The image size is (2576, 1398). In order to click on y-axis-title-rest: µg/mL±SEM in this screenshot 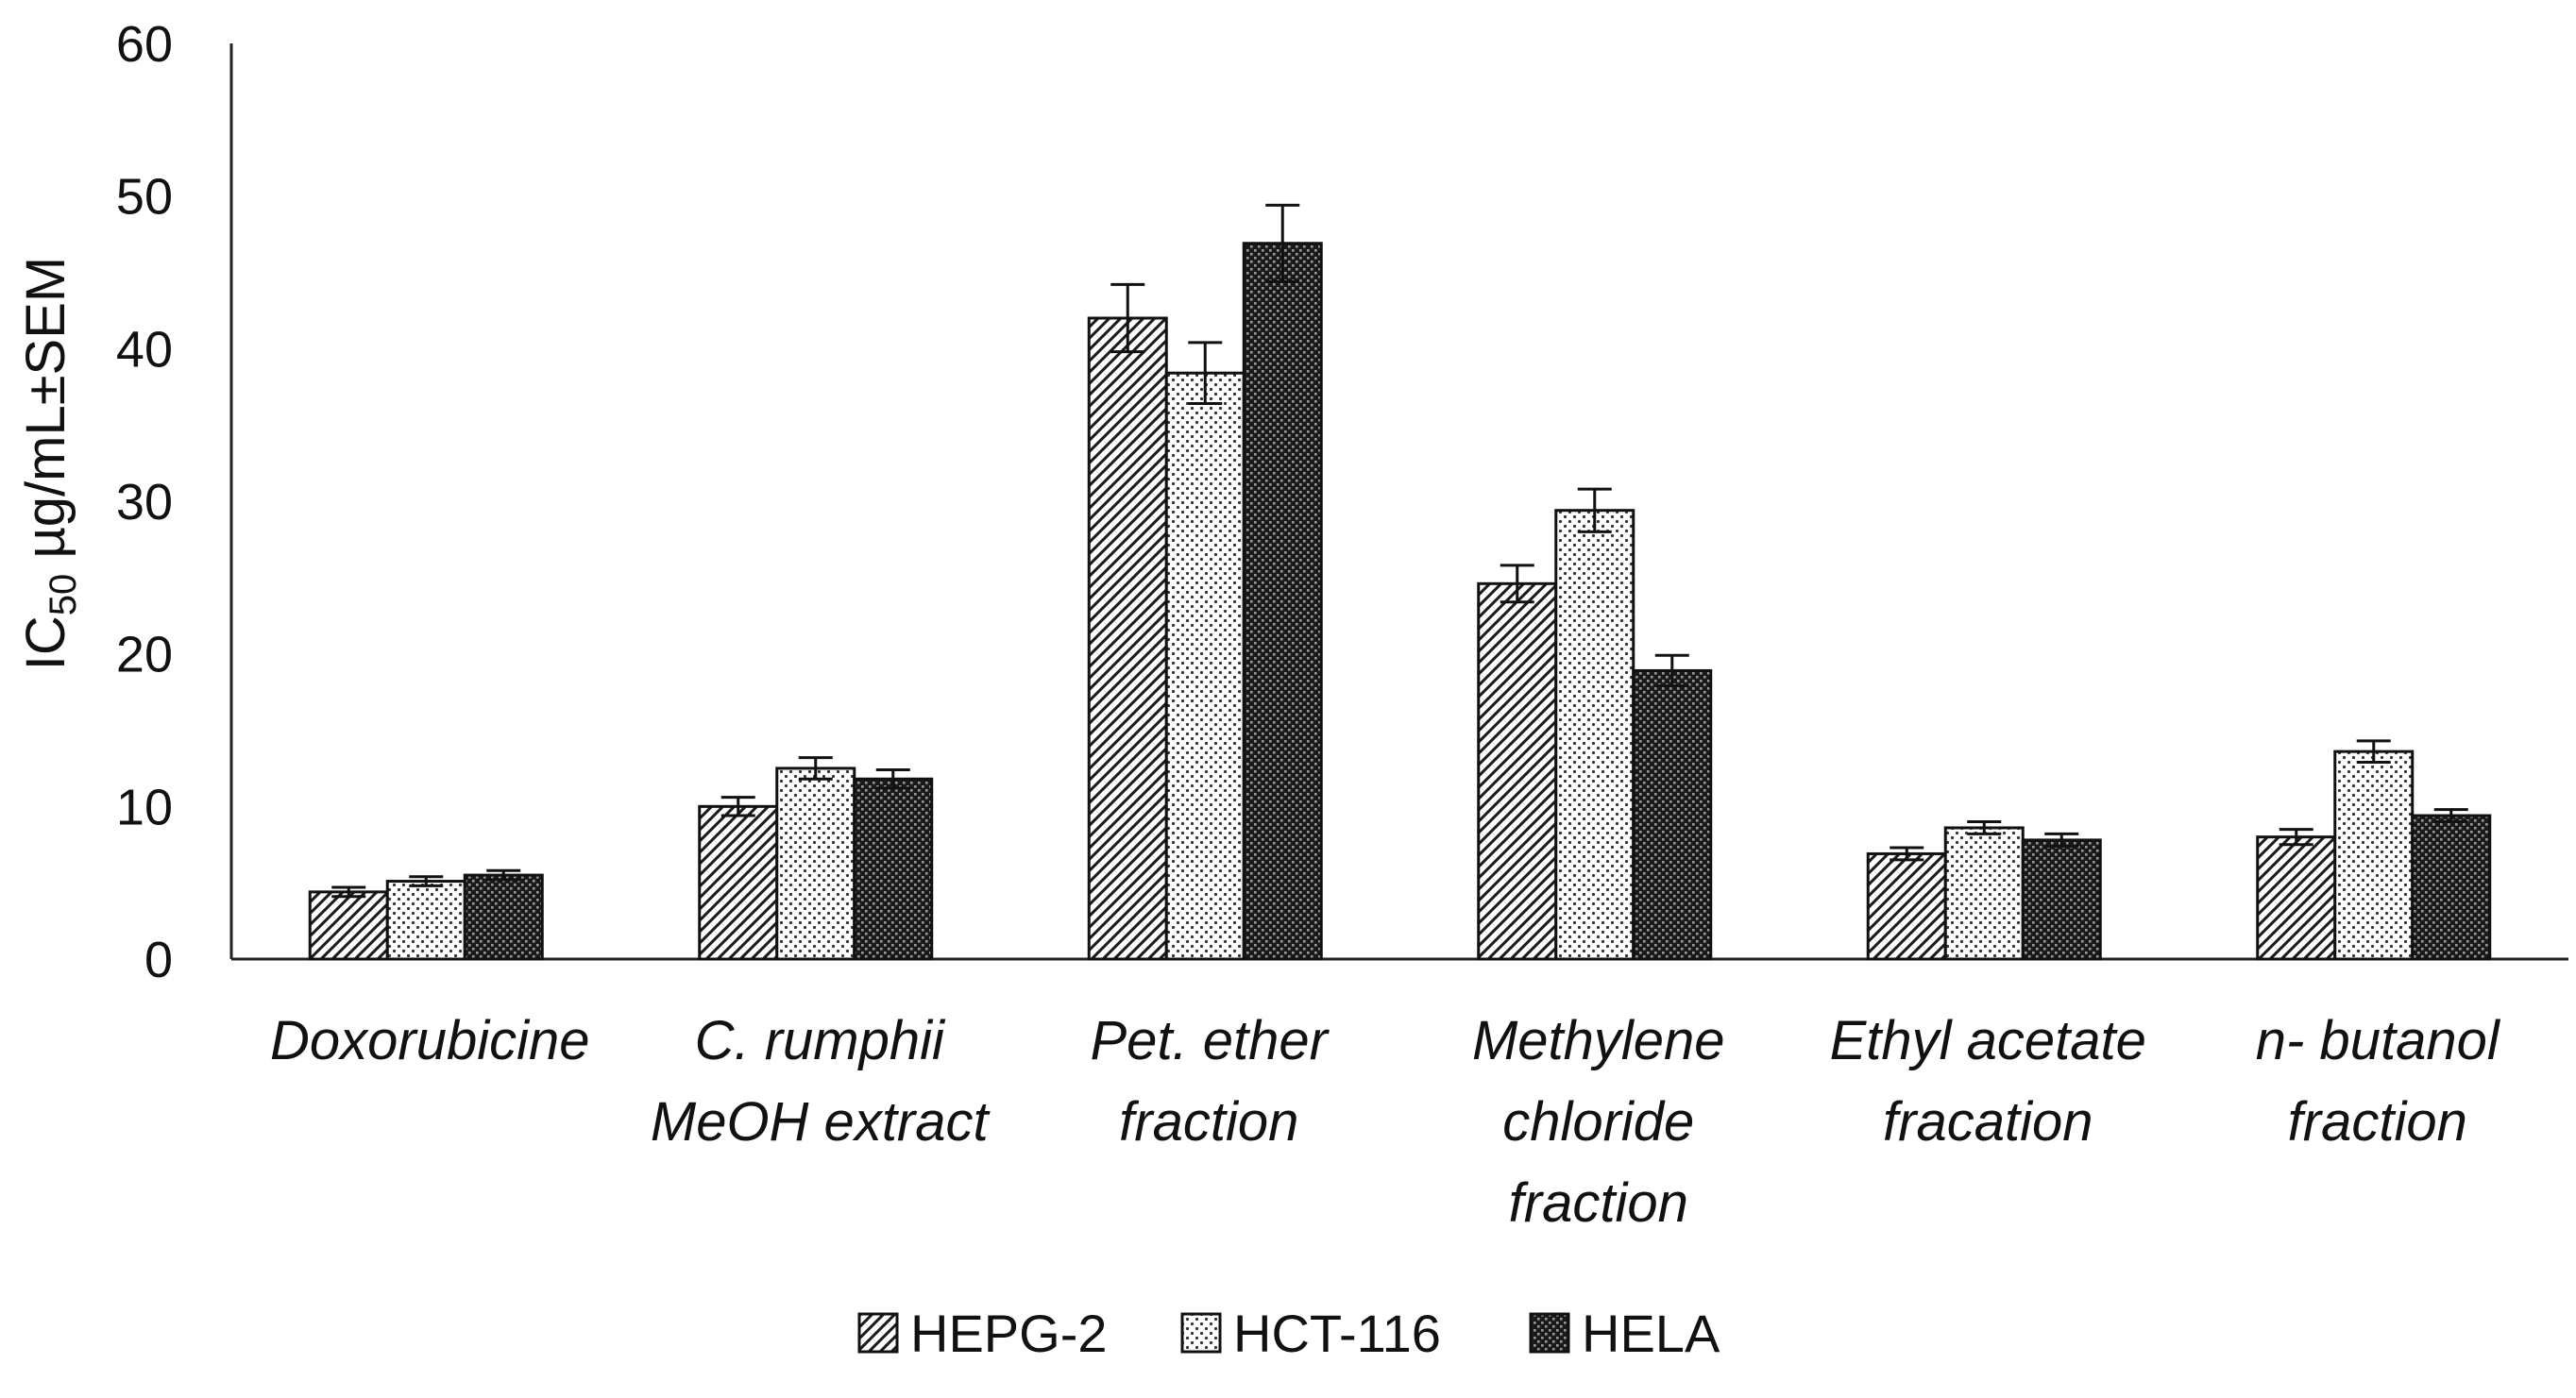, I will do `click(45, 415)`.